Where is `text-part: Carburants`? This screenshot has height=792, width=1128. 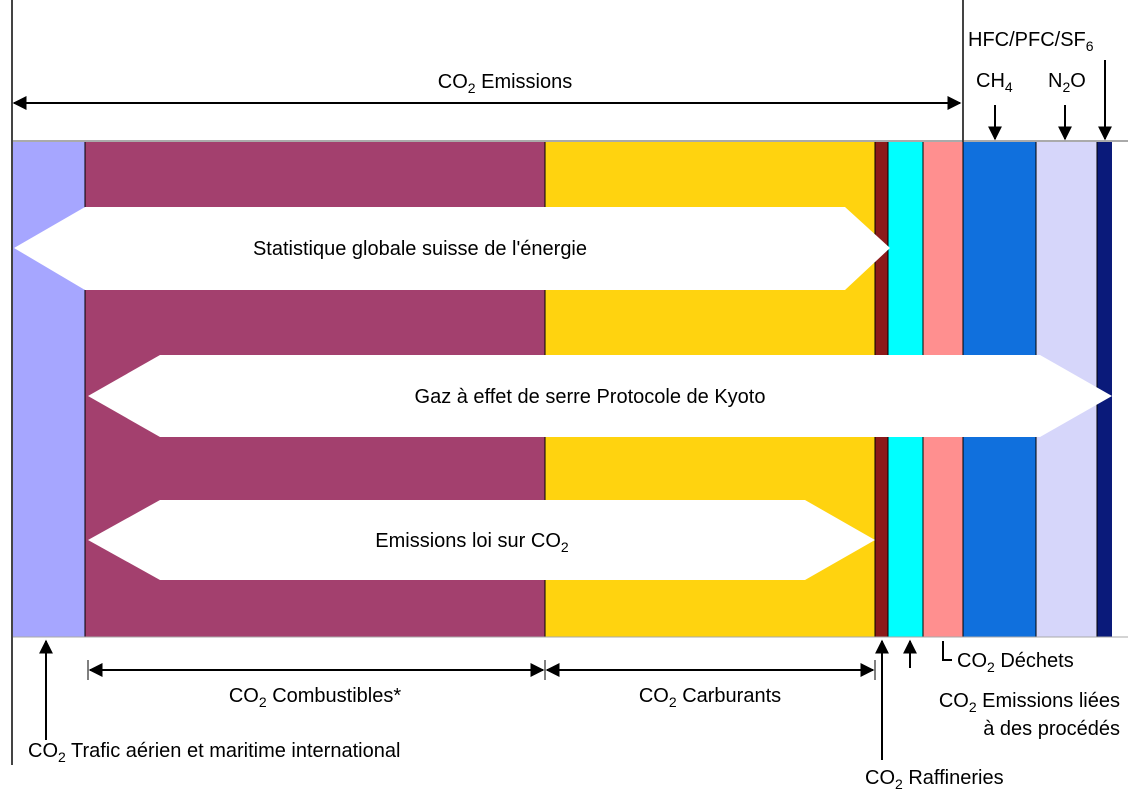 text-part: Carburants is located at coordinates (729, 696).